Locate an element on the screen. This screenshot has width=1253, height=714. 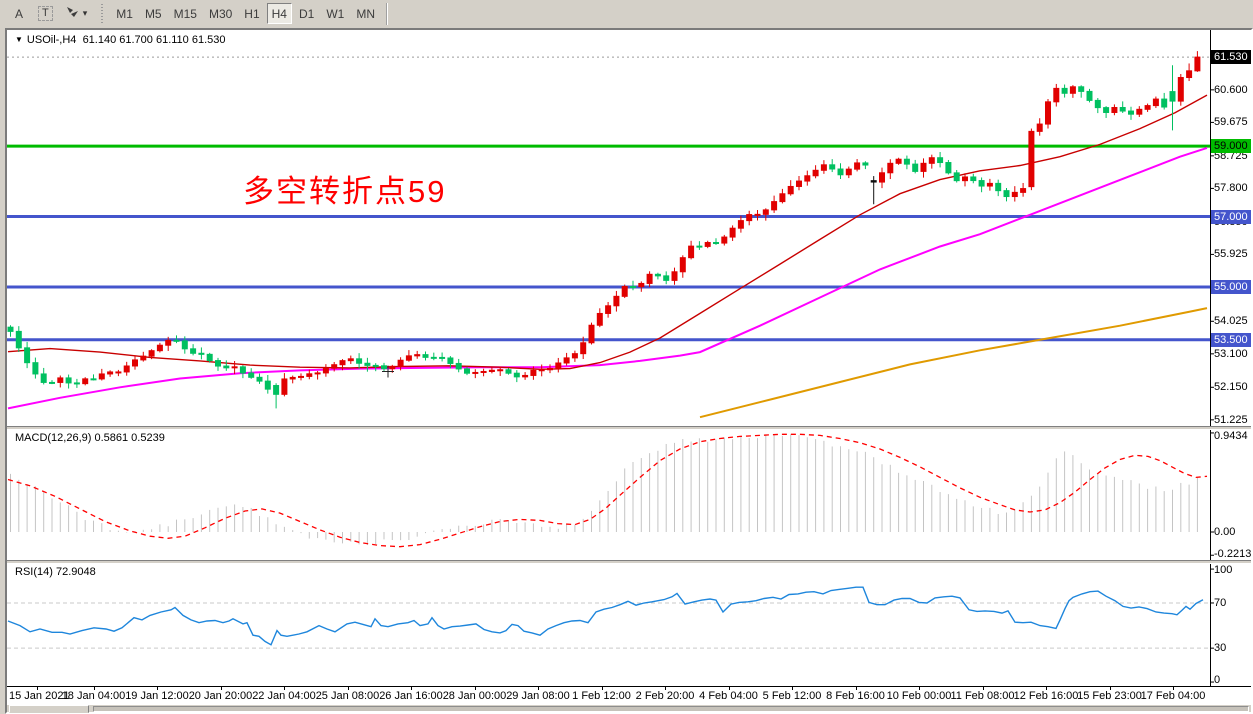
chart-tab is located at coordinates (49, 709).